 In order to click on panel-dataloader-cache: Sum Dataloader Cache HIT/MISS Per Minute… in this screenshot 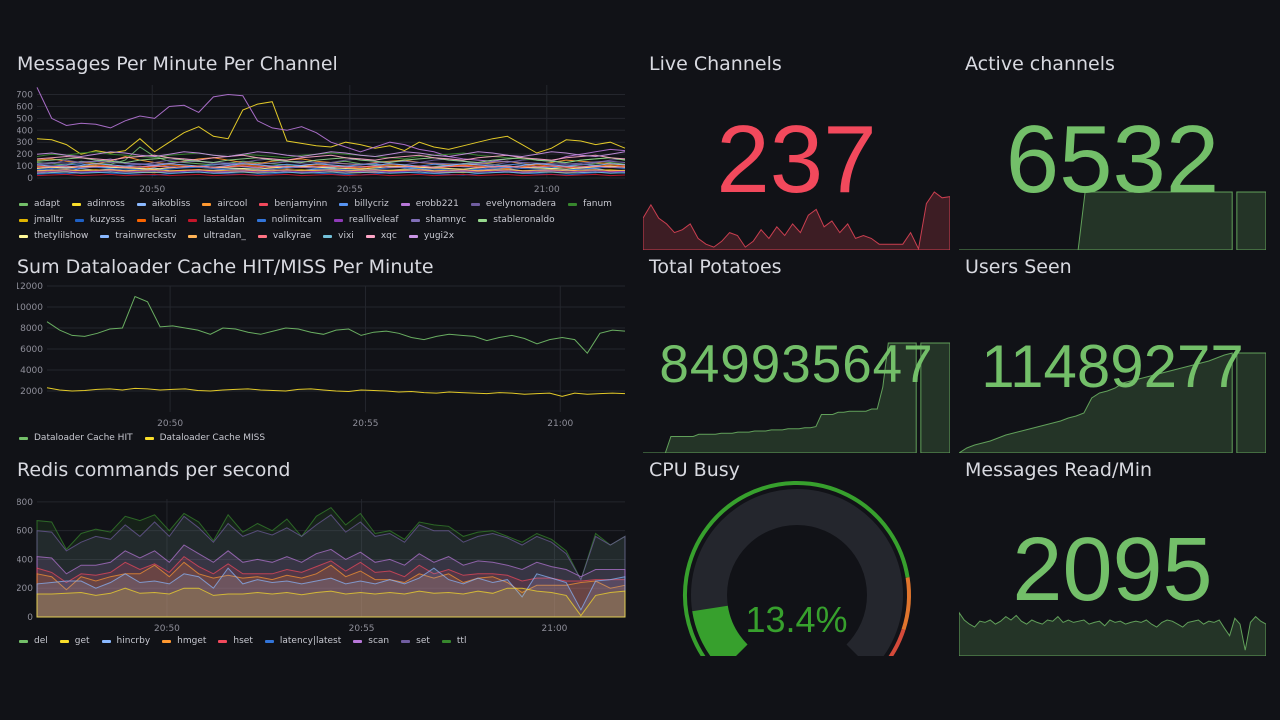, I will do `click(323, 351)`.